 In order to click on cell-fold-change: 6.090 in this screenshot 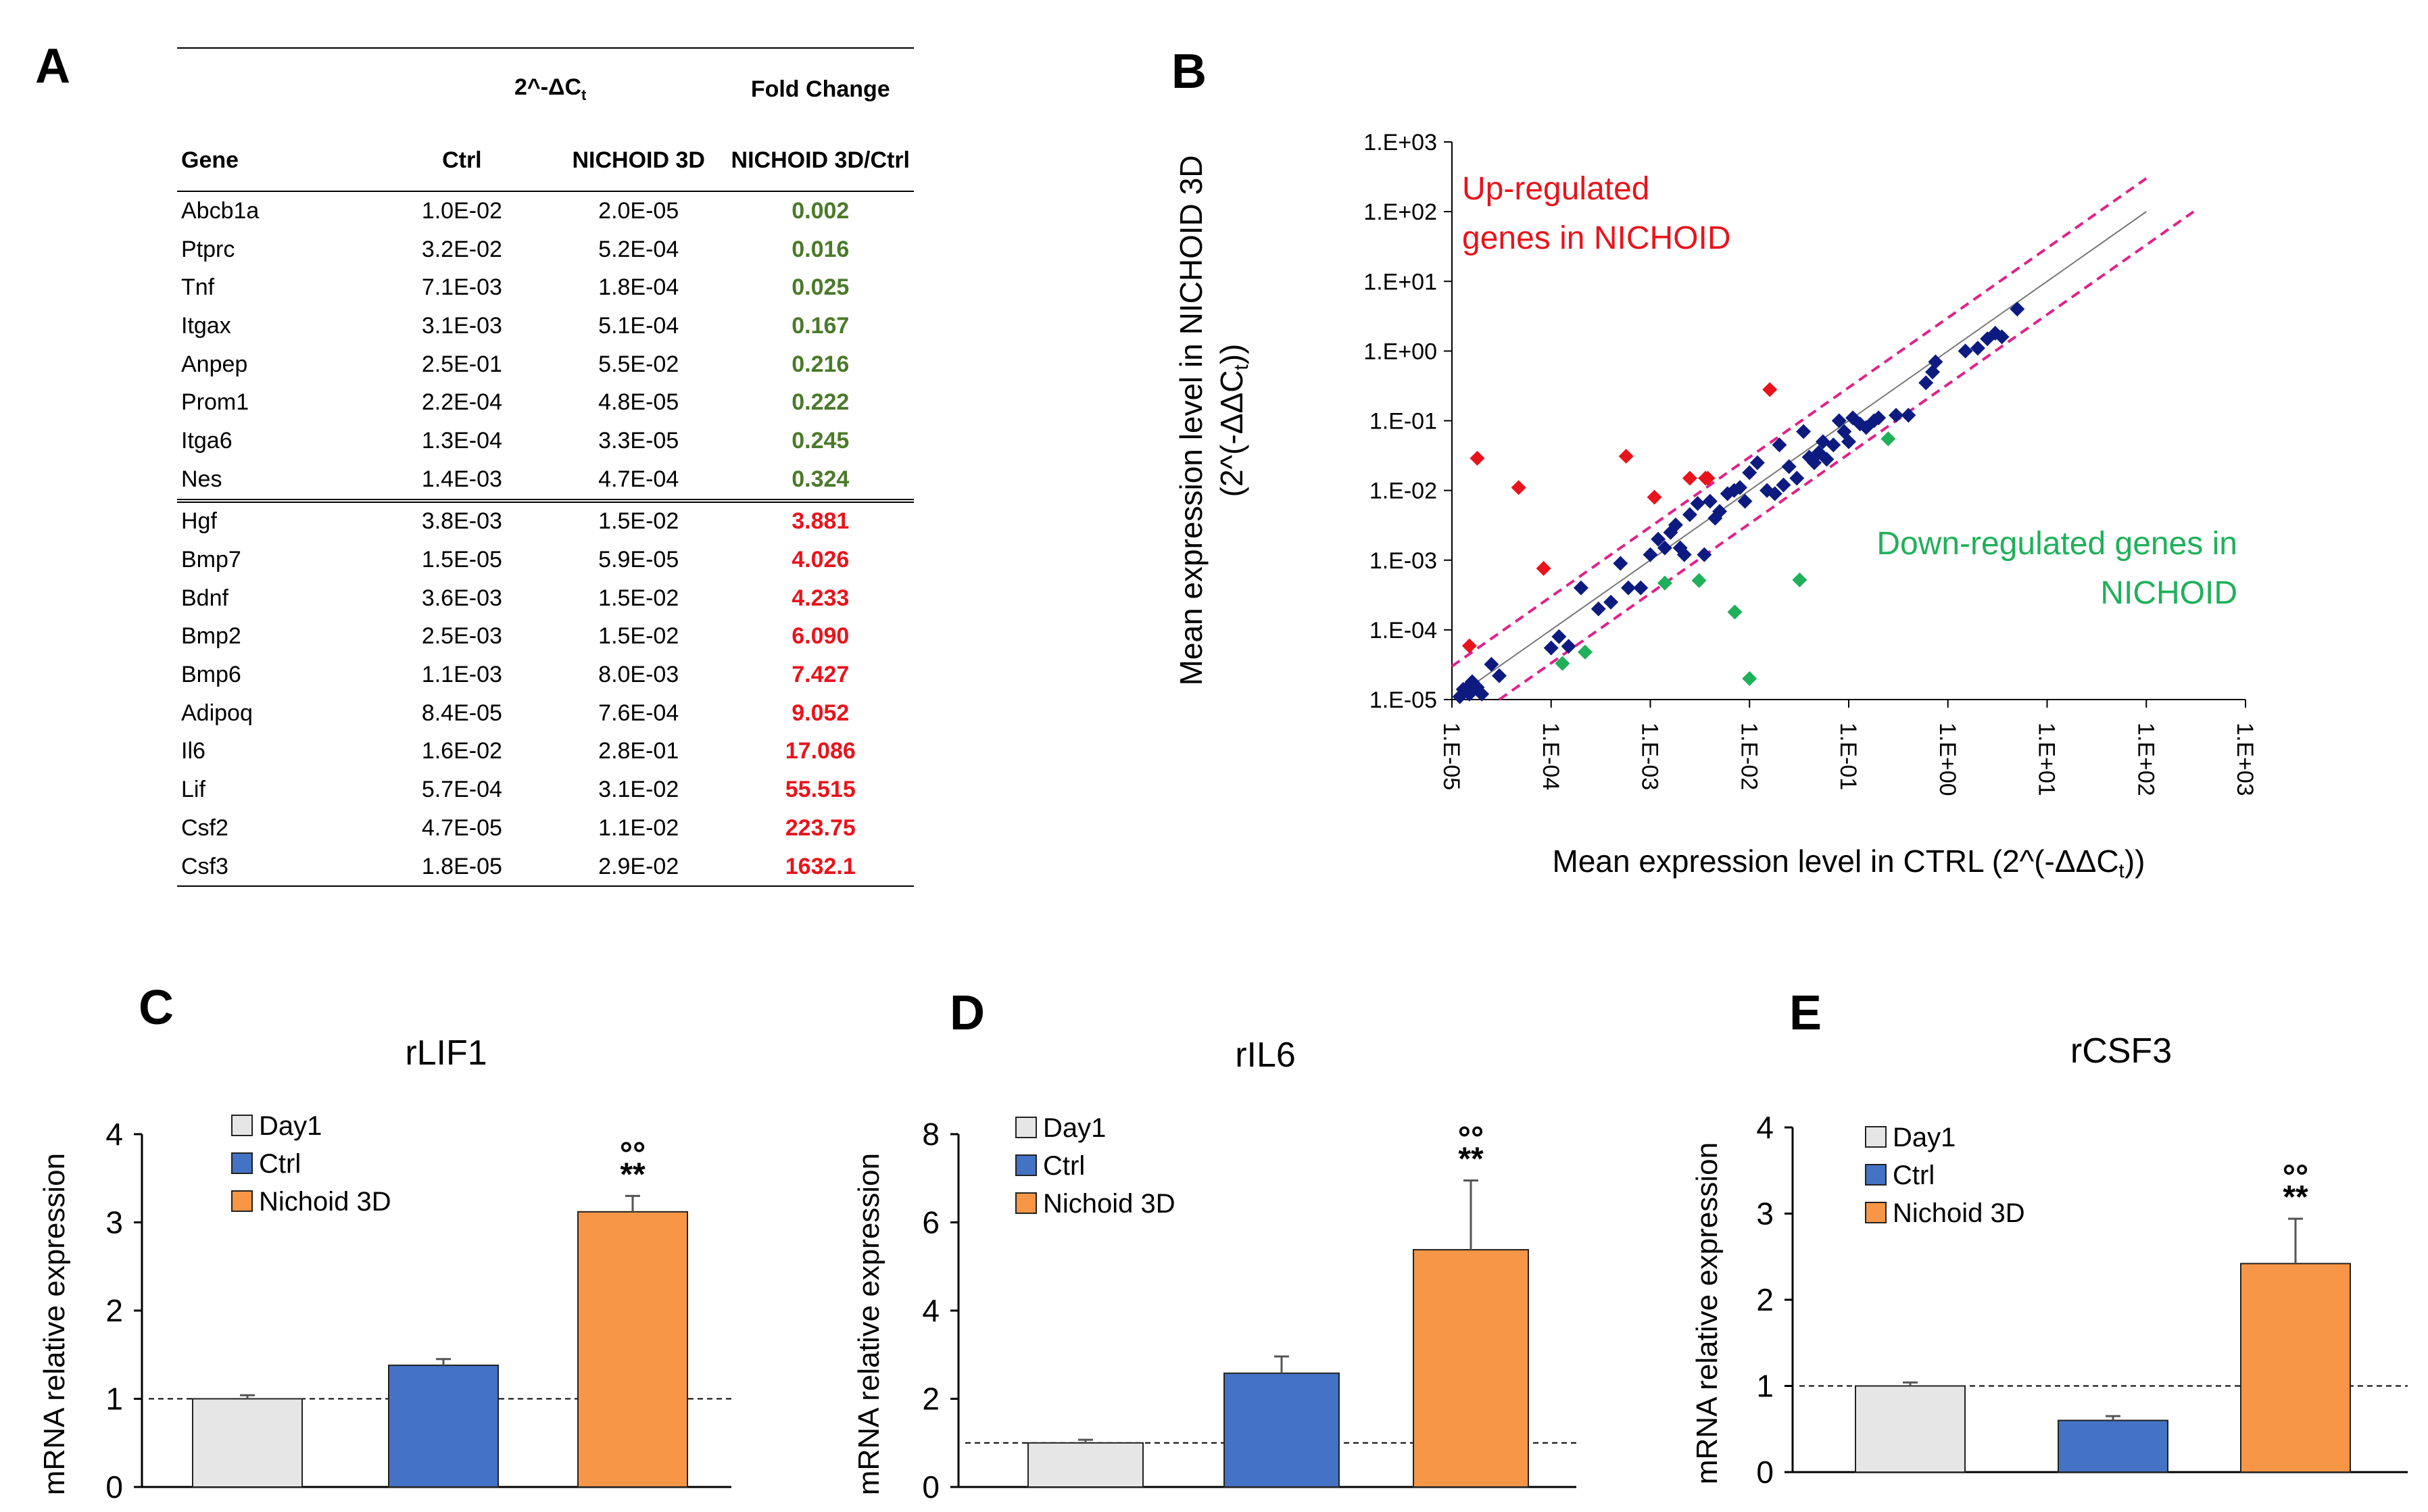, I will do `click(821, 636)`.